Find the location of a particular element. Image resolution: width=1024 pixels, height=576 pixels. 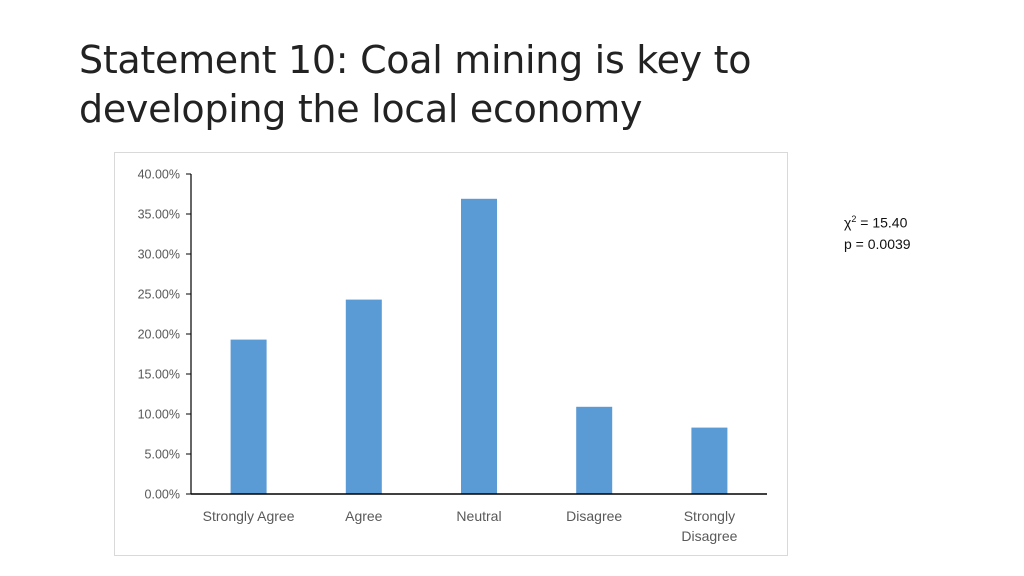

x-category-label: Disagree is located at coordinates (594, 516).